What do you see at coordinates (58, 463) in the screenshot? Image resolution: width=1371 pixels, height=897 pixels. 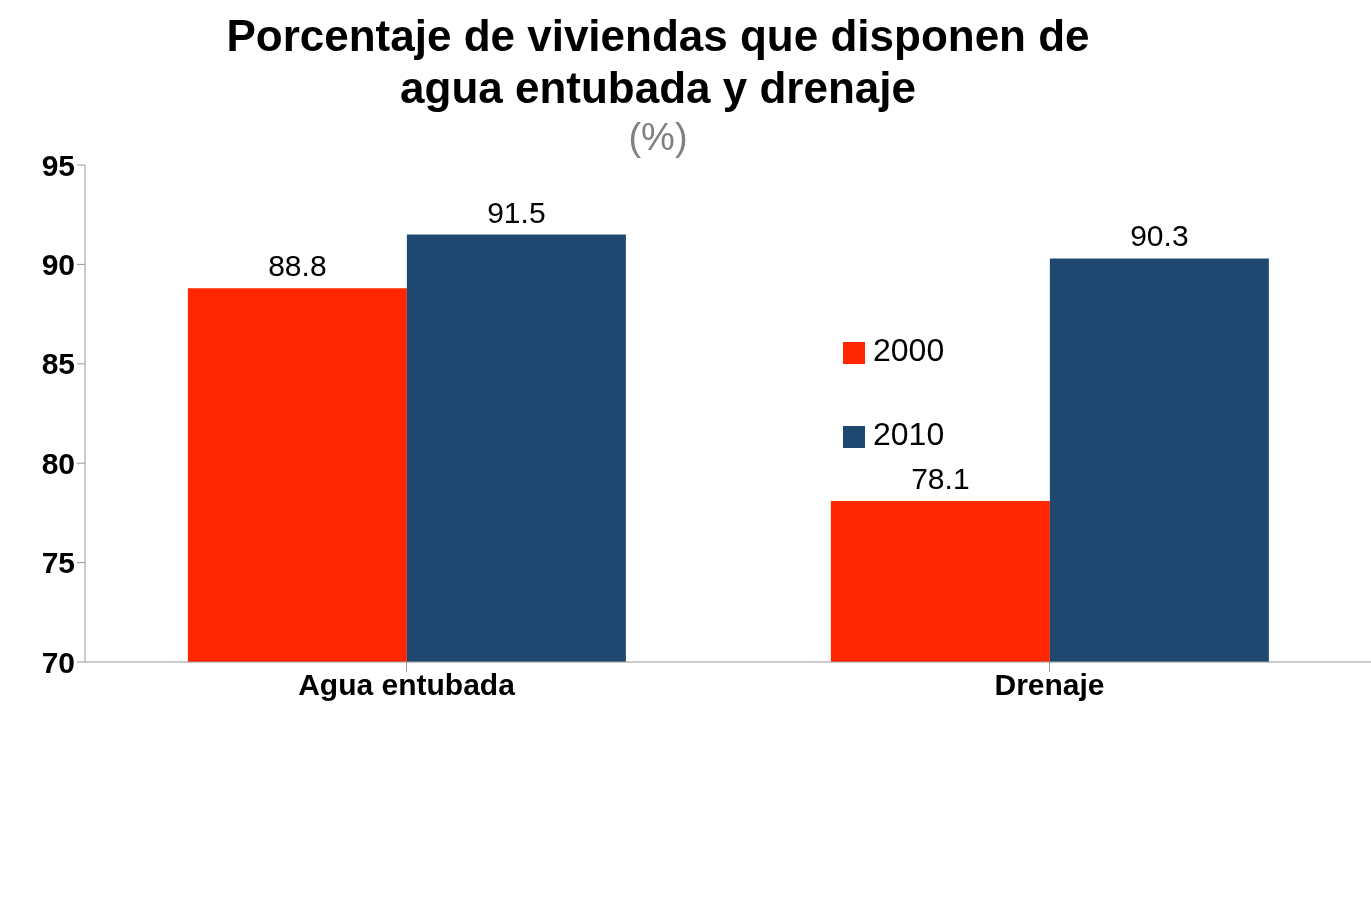 I see `y-tick-label: 80` at bounding box center [58, 463].